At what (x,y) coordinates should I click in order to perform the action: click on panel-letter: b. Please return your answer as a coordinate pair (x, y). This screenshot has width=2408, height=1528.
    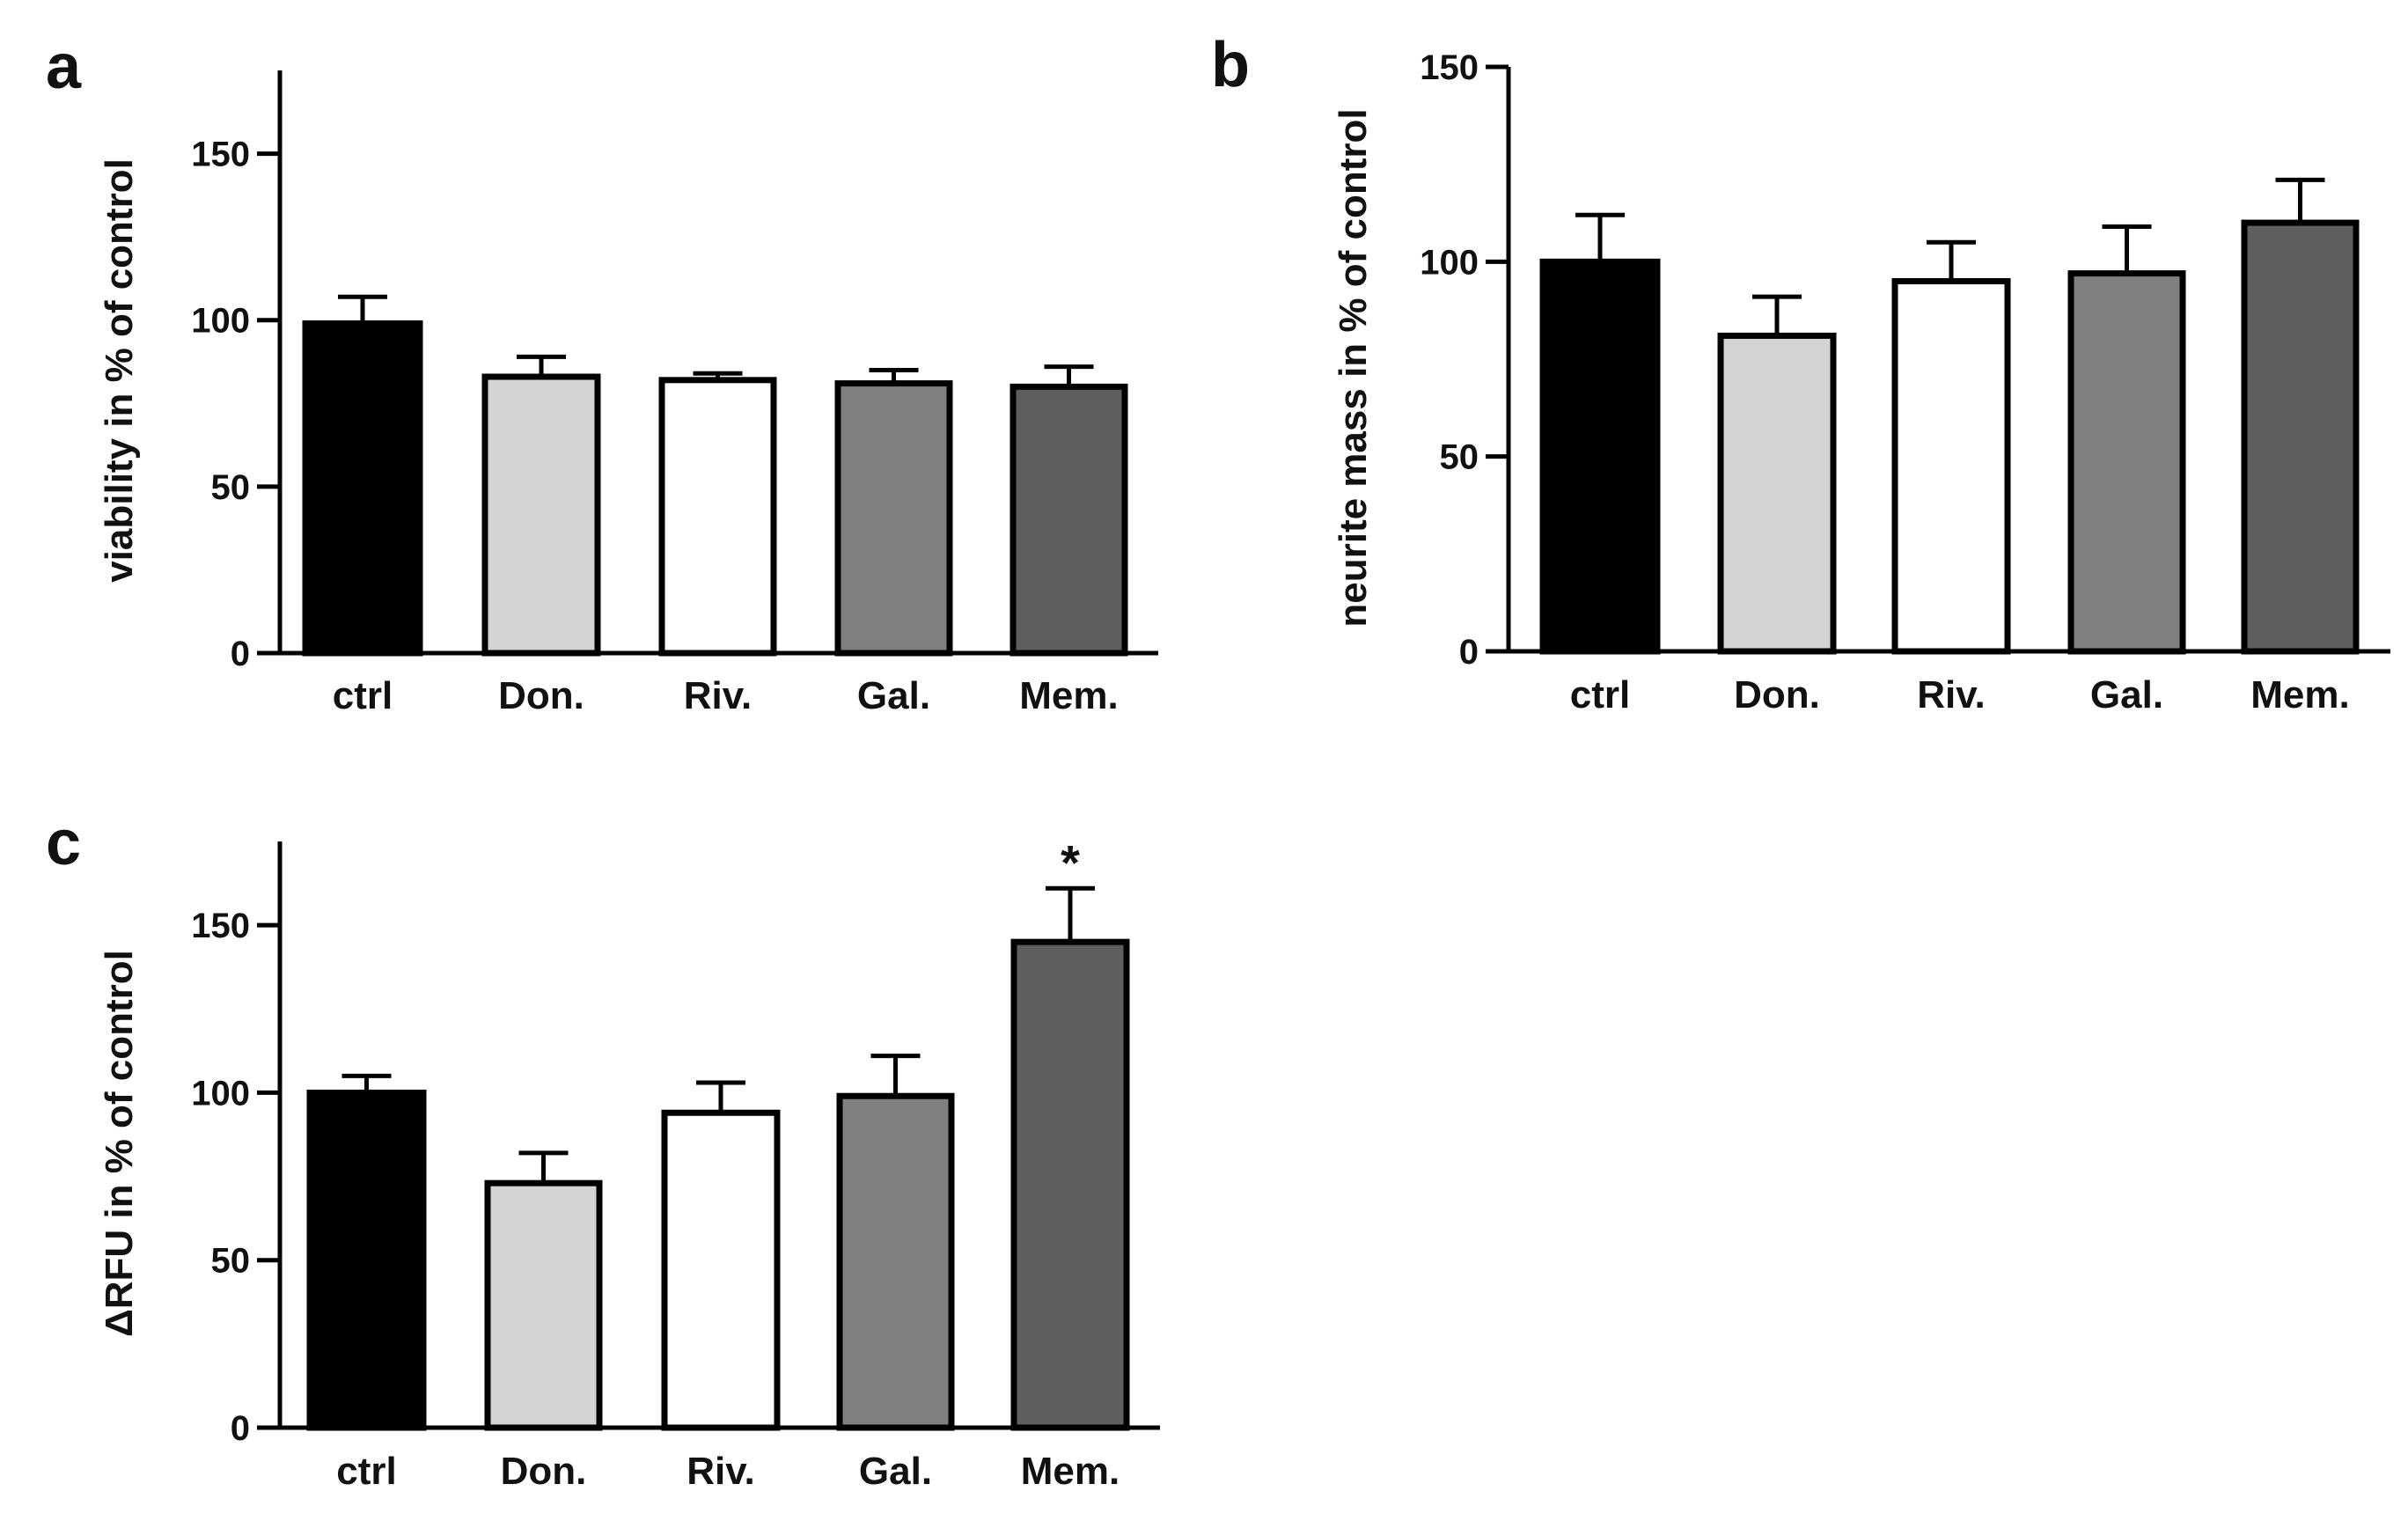
    Looking at the image, I should click on (1230, 65).